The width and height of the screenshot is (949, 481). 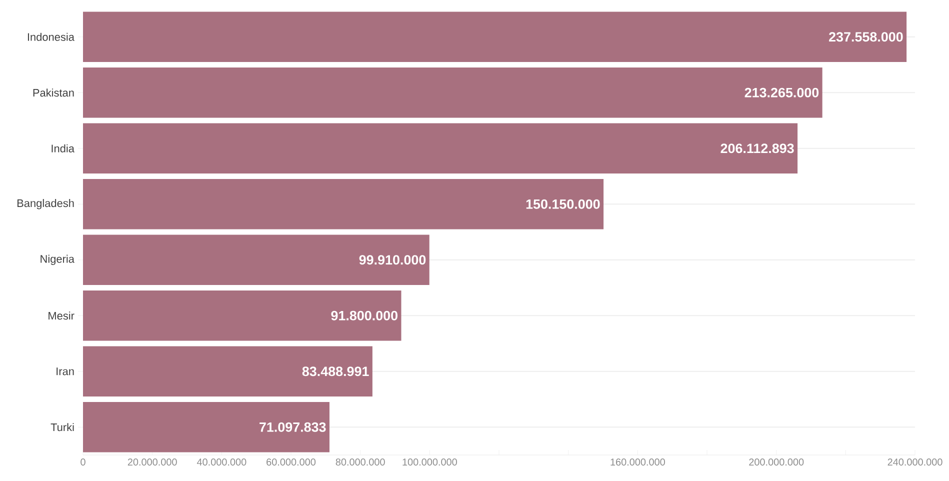 What do you see at coordinates (360, 462) in the screenshot?
I see `x-tick-label: 80.000.000` at bounding box center [360, 462].